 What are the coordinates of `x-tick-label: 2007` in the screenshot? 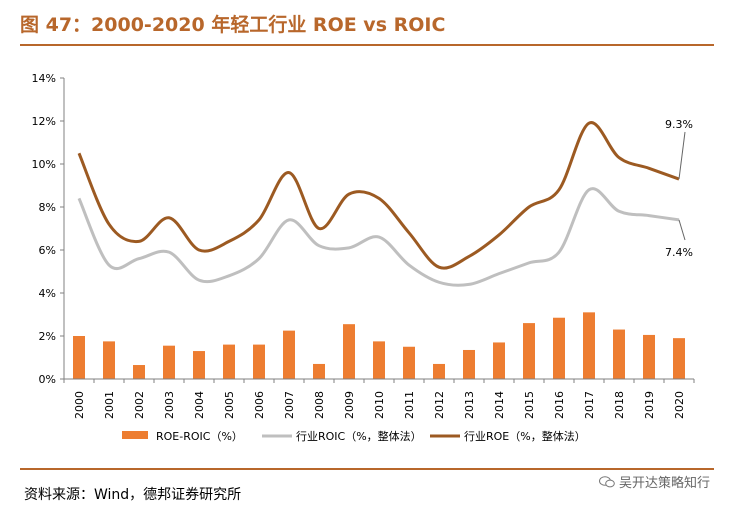 It's located at (289, 405).